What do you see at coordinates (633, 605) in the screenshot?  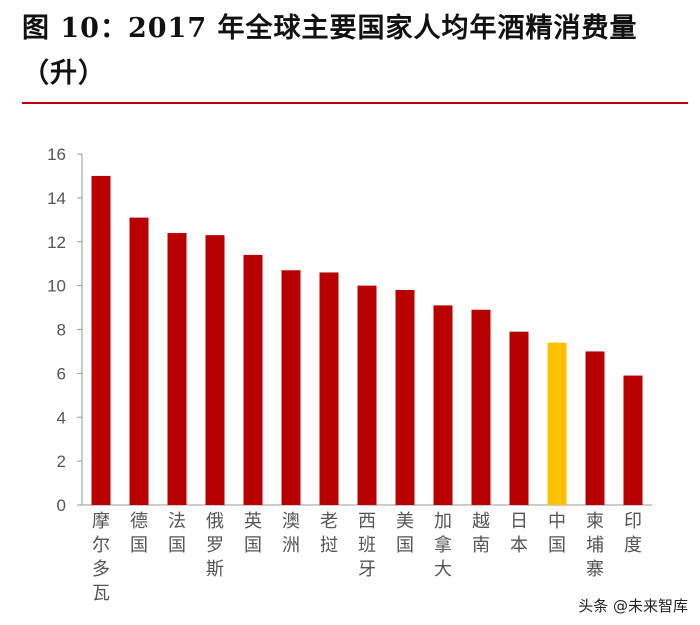 I see `watermark: 头条 @未来智库` at bounding box center [633, 605].